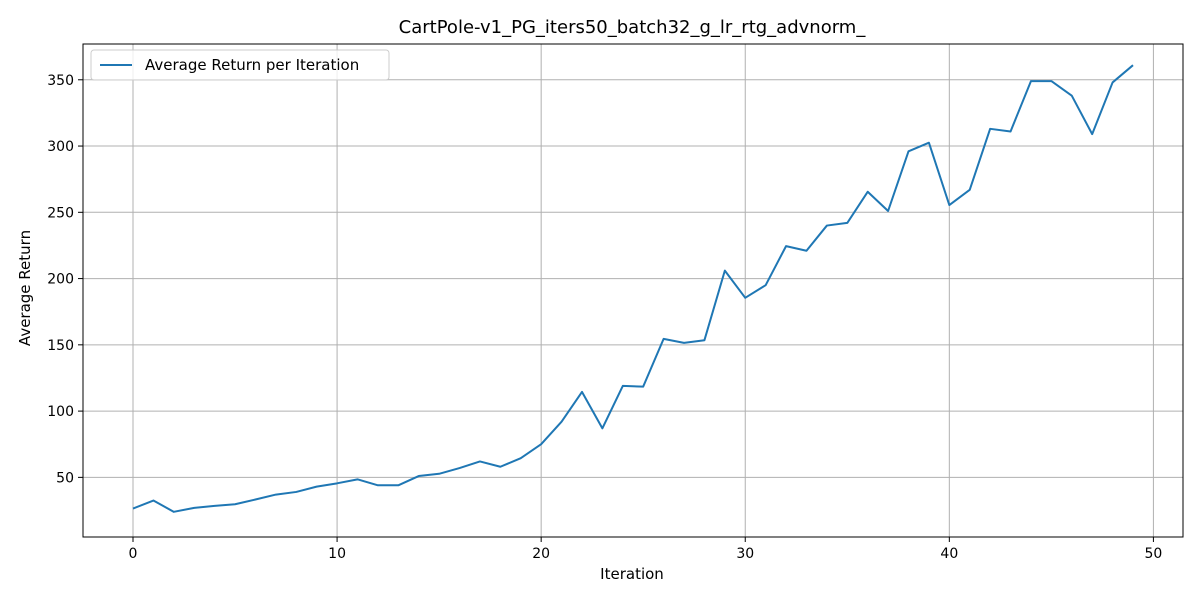 This screenshot has height=600, width=1200. I want to click on y-tick-label: 250, so click(60, 213).